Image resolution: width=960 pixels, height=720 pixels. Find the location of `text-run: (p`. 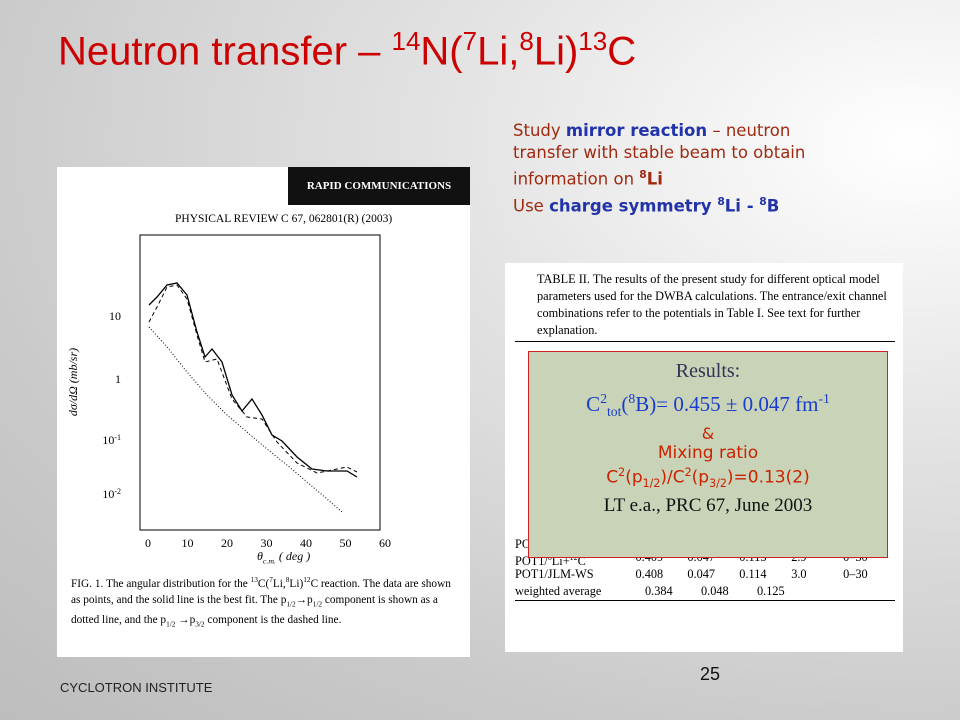

text-run: (p is located at coordinates (634, 477).